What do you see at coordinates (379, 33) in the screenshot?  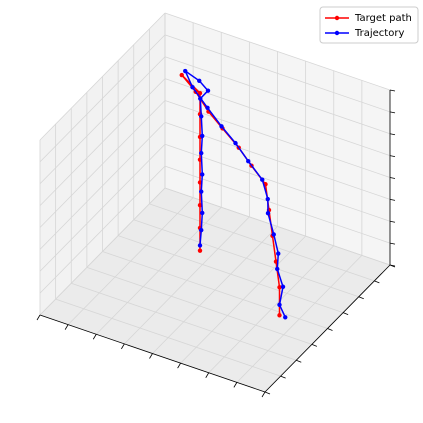 I see `legend-label: Trajectory` at bounding box center [379, 33].